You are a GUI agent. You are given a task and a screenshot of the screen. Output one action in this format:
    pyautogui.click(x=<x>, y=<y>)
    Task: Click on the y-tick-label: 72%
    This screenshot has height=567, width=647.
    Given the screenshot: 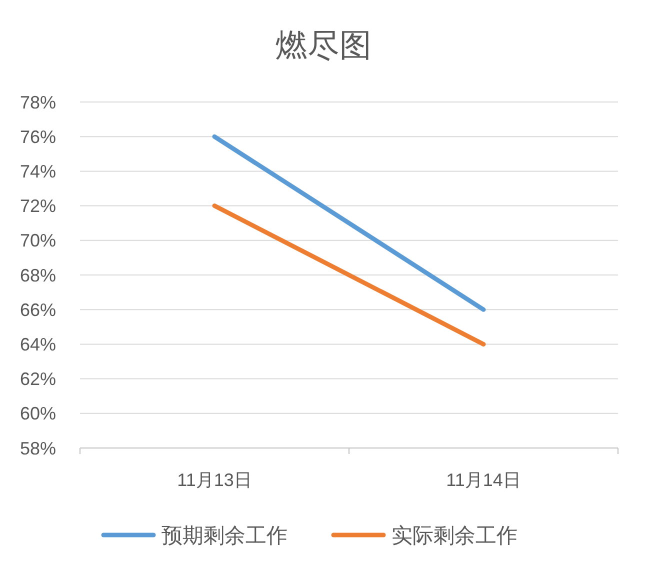 What is the action you would take?
    pyautogui.click(x=38, y=206)
    